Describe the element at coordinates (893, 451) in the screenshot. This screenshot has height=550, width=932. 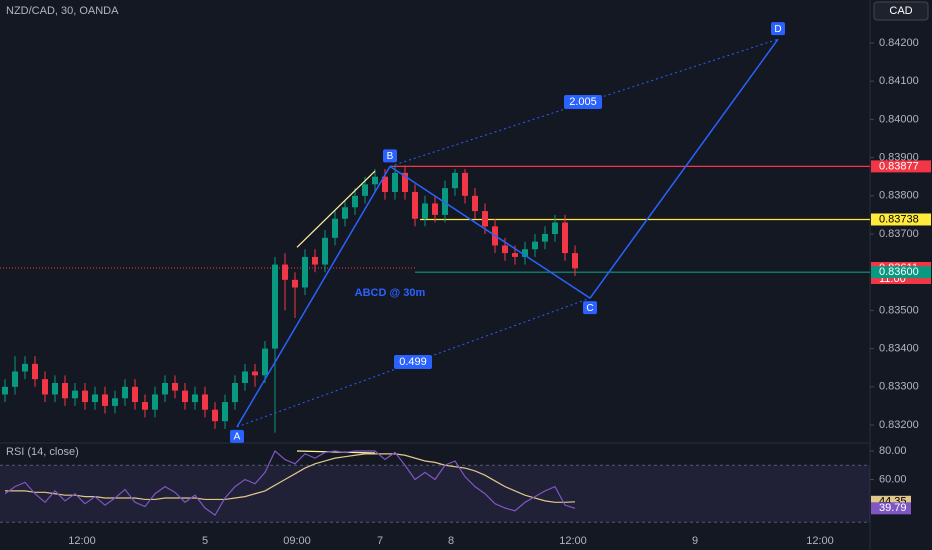
I see `rsi-tick-label: 80.00` at that location.